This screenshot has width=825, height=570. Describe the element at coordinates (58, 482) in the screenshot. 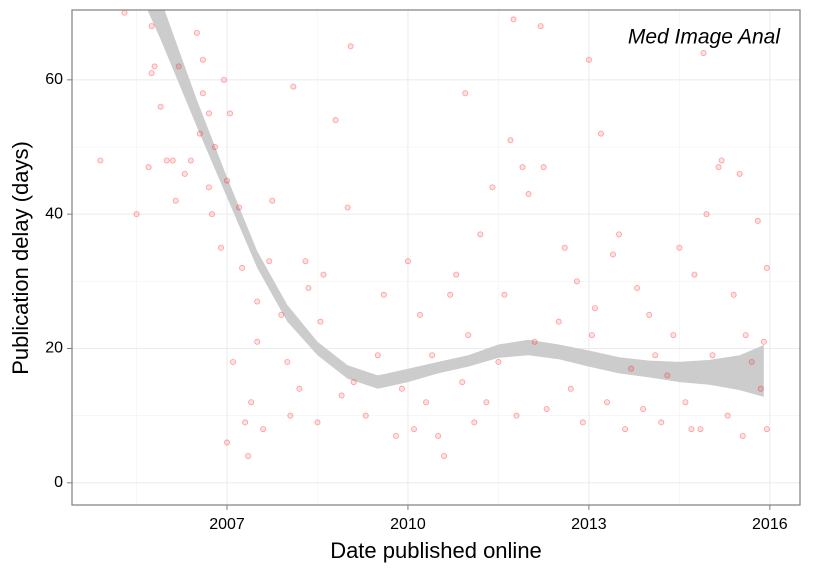

I see `y-tick-label: 0` at that location.